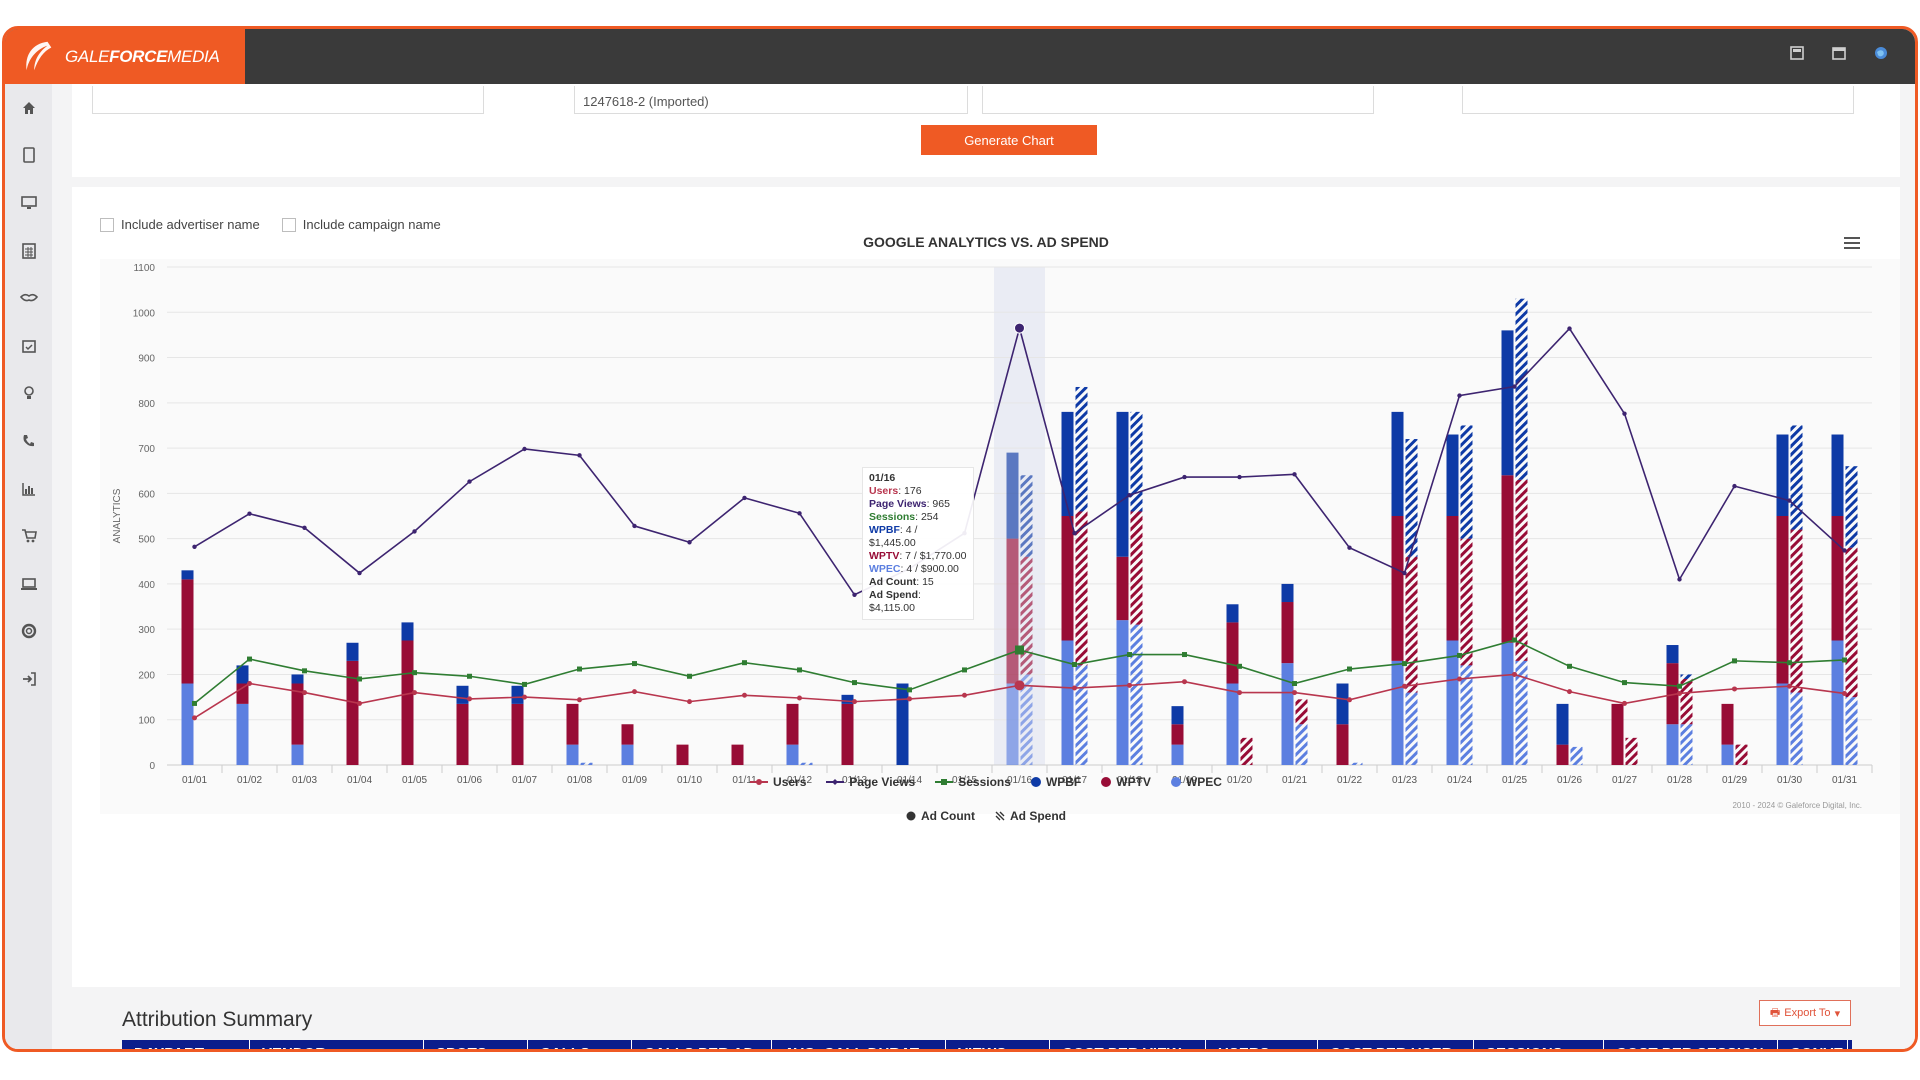 This screenshot has height=1080, width=1920. Describe the element at coordinates (771, 100) in the screenshot. I see `campaign-select: 1247618-2 (Imported)` at that location.